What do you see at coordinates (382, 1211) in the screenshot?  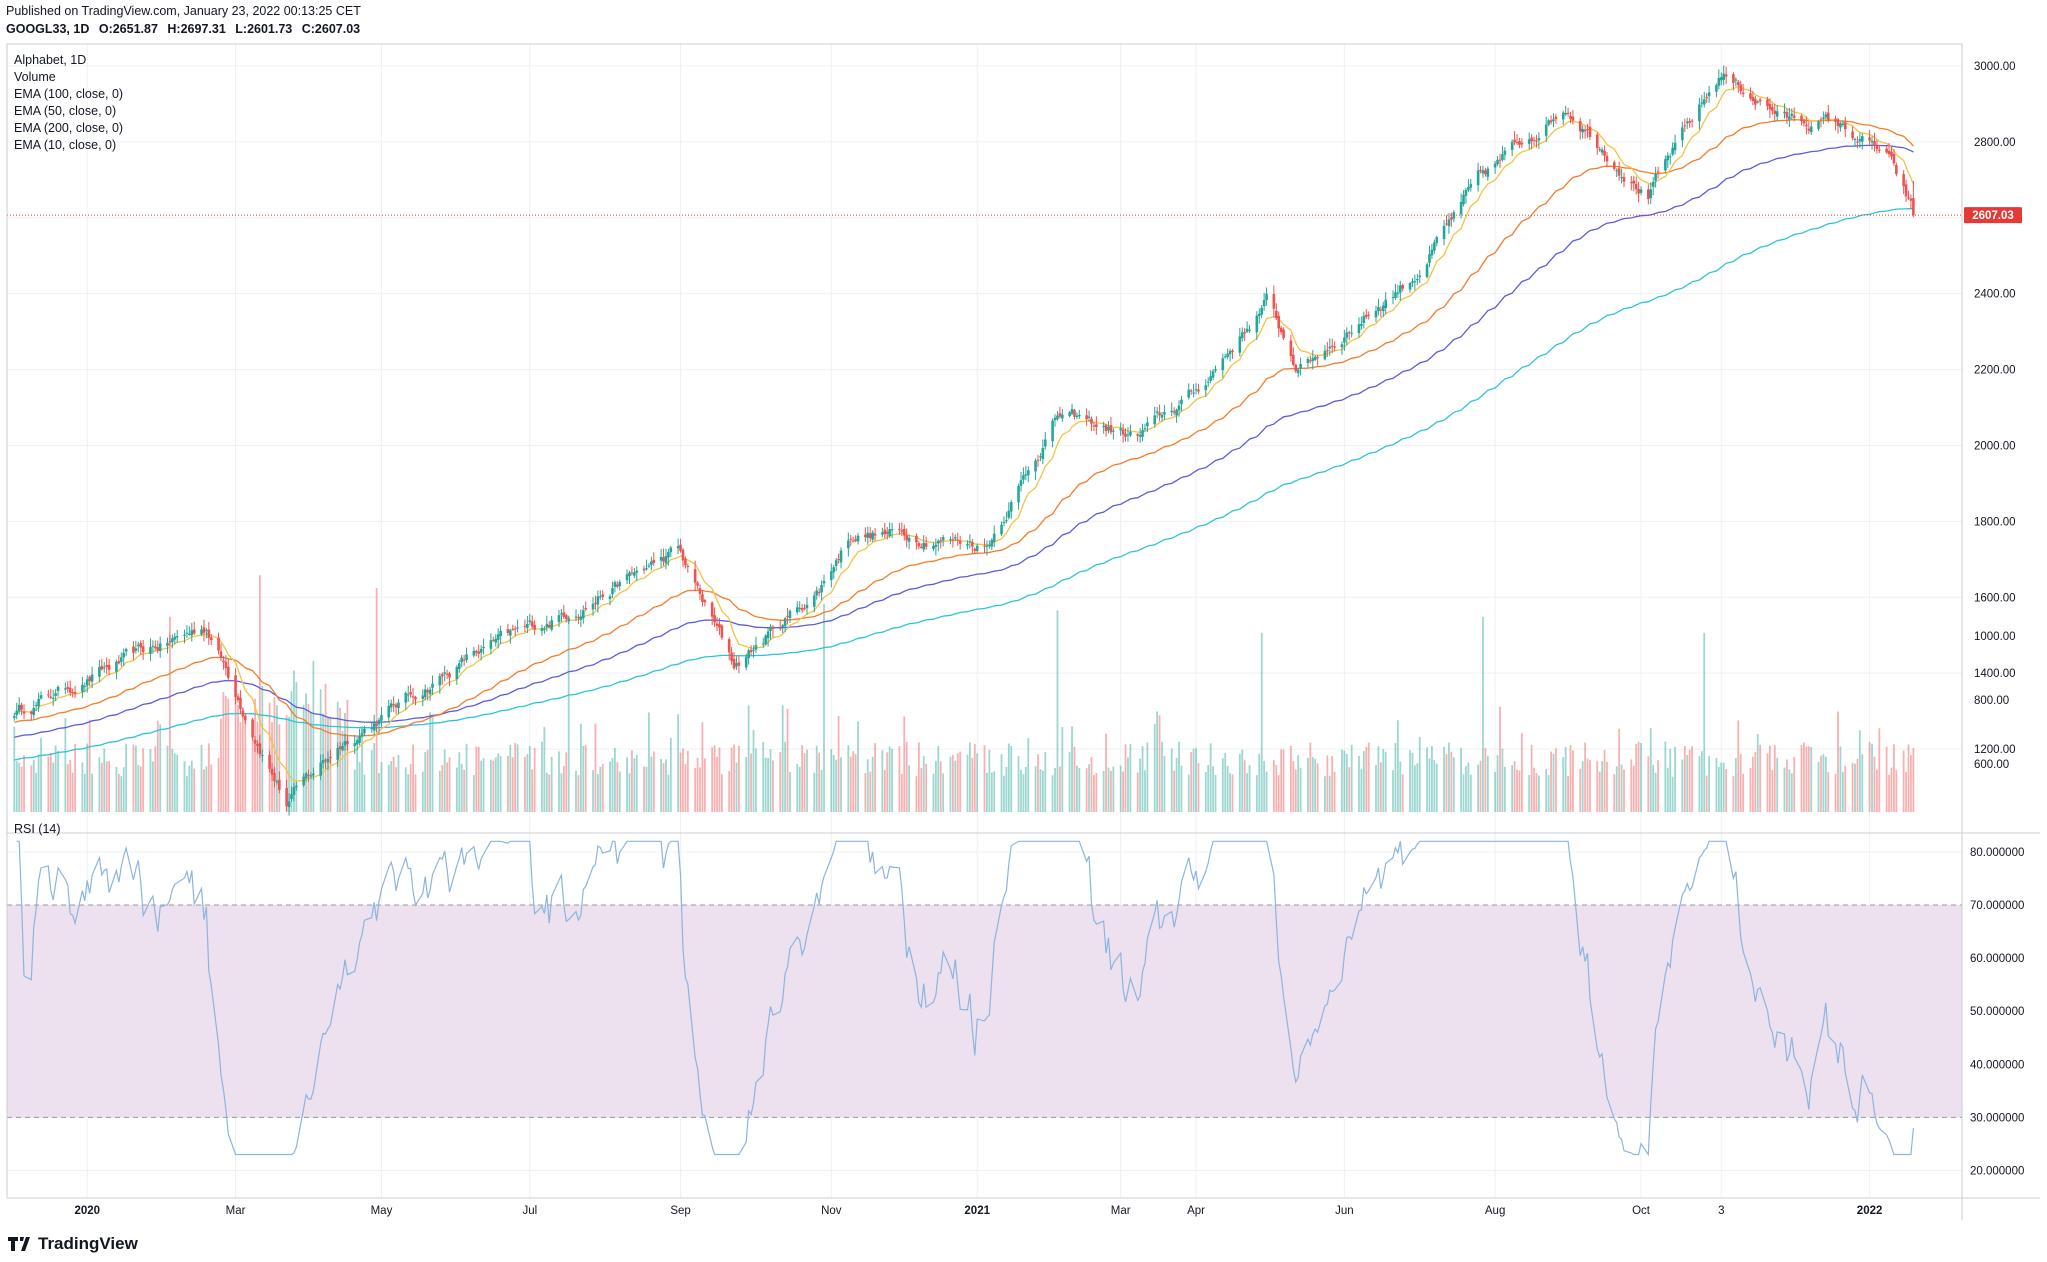 I see `time-tick-label: May` at bounding box center [382, 1211].